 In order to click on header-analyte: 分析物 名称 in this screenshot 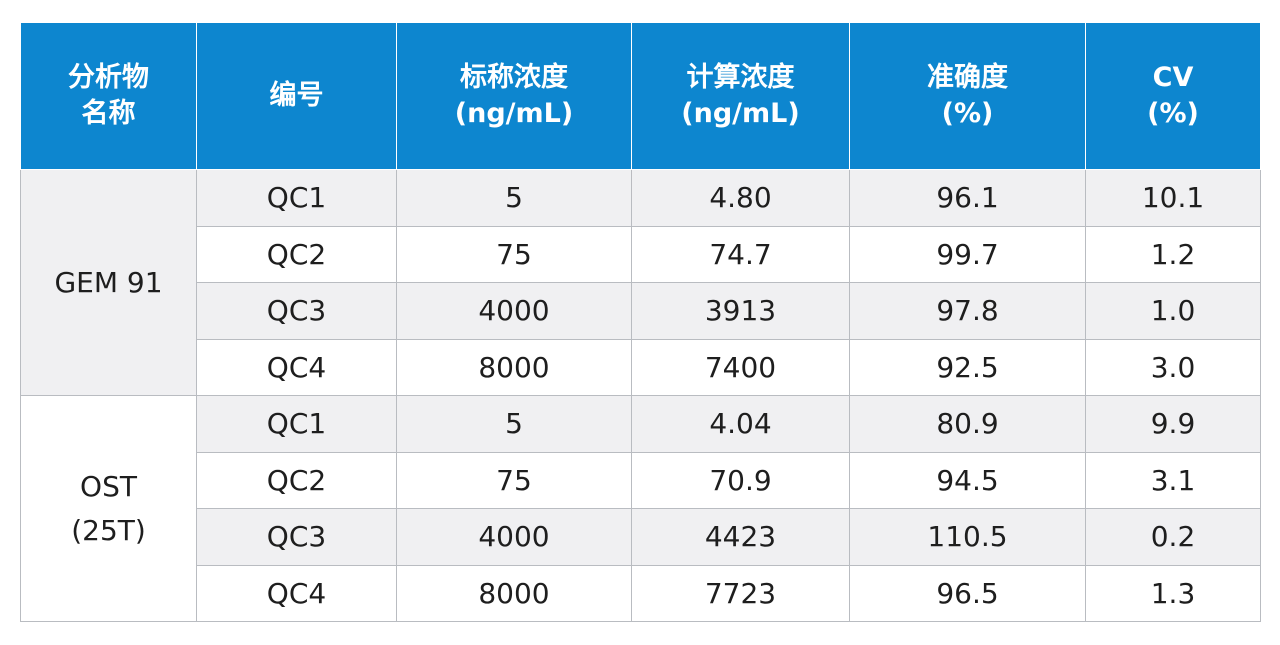, I will do `click(108, 96)`.